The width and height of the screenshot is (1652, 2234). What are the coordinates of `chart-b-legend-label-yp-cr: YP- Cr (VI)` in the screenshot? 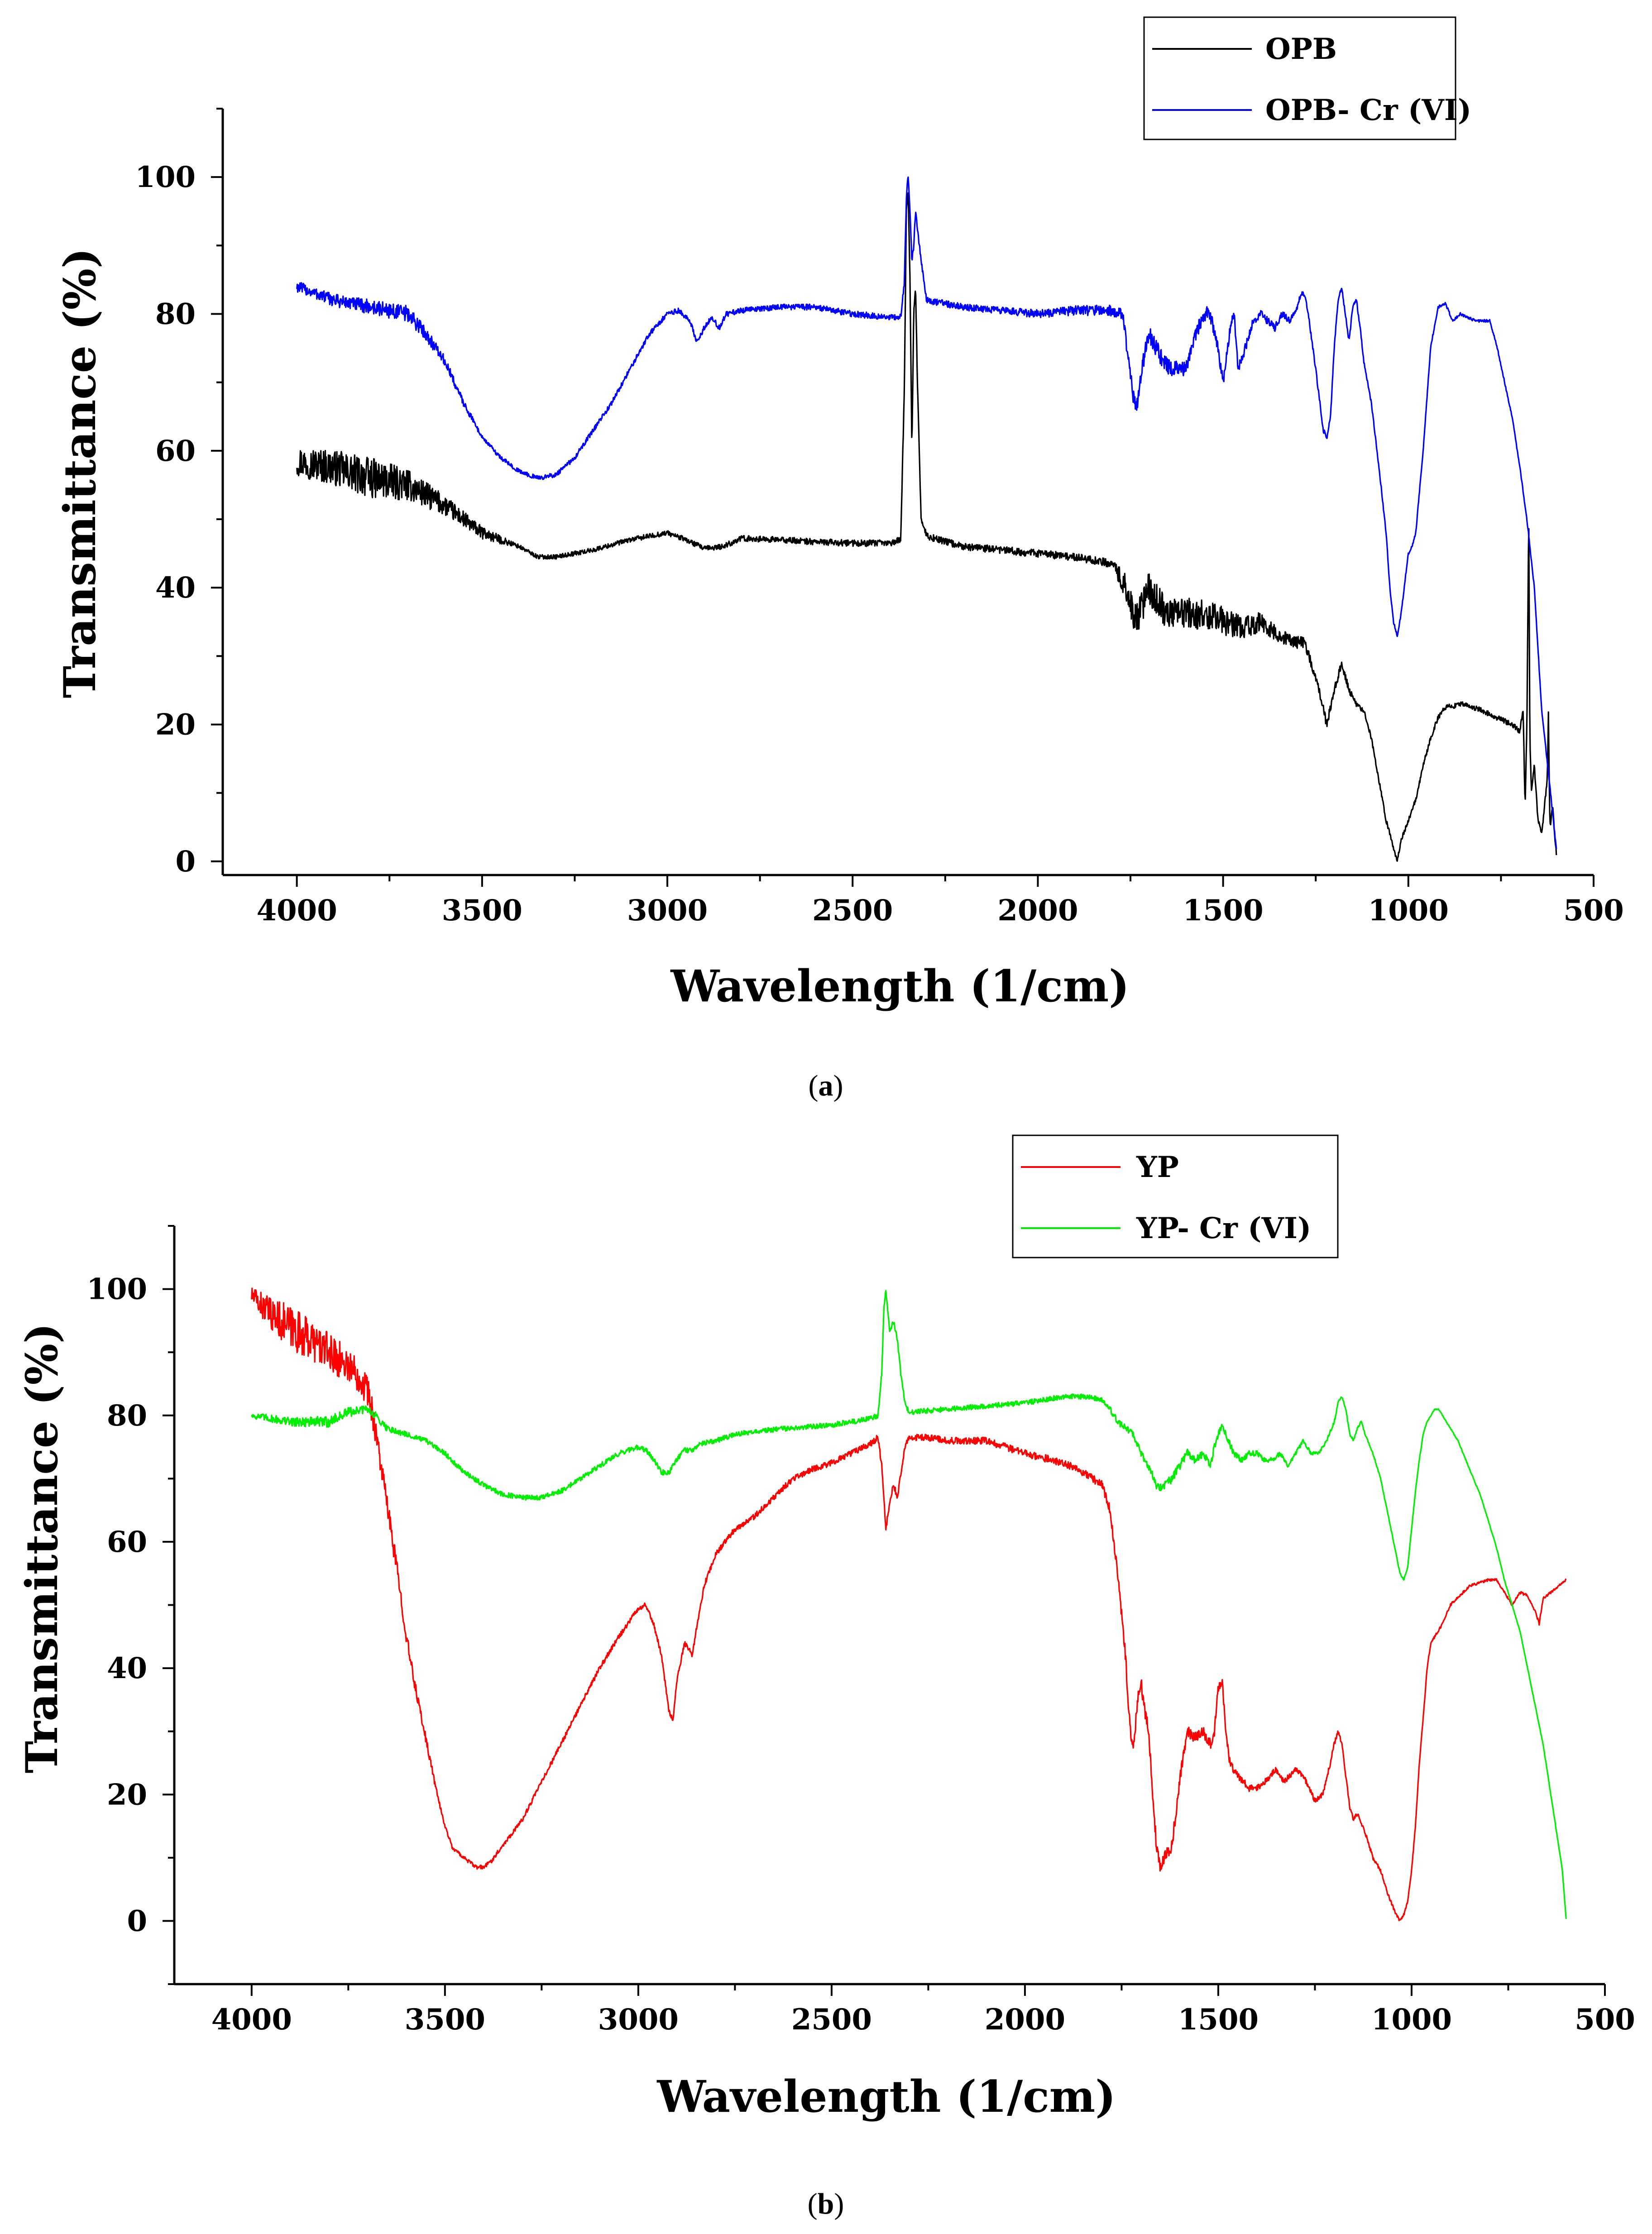 It's located at (1223, 1228).